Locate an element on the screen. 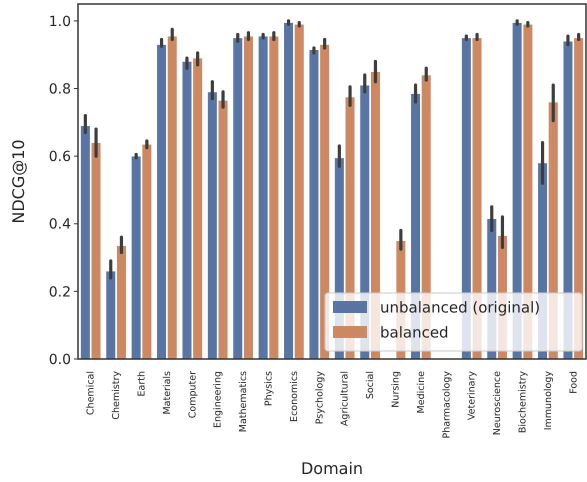 The width and height of the screenshot is (587, 482). x-tick-label: Computer is located at coordinates (192, 394).